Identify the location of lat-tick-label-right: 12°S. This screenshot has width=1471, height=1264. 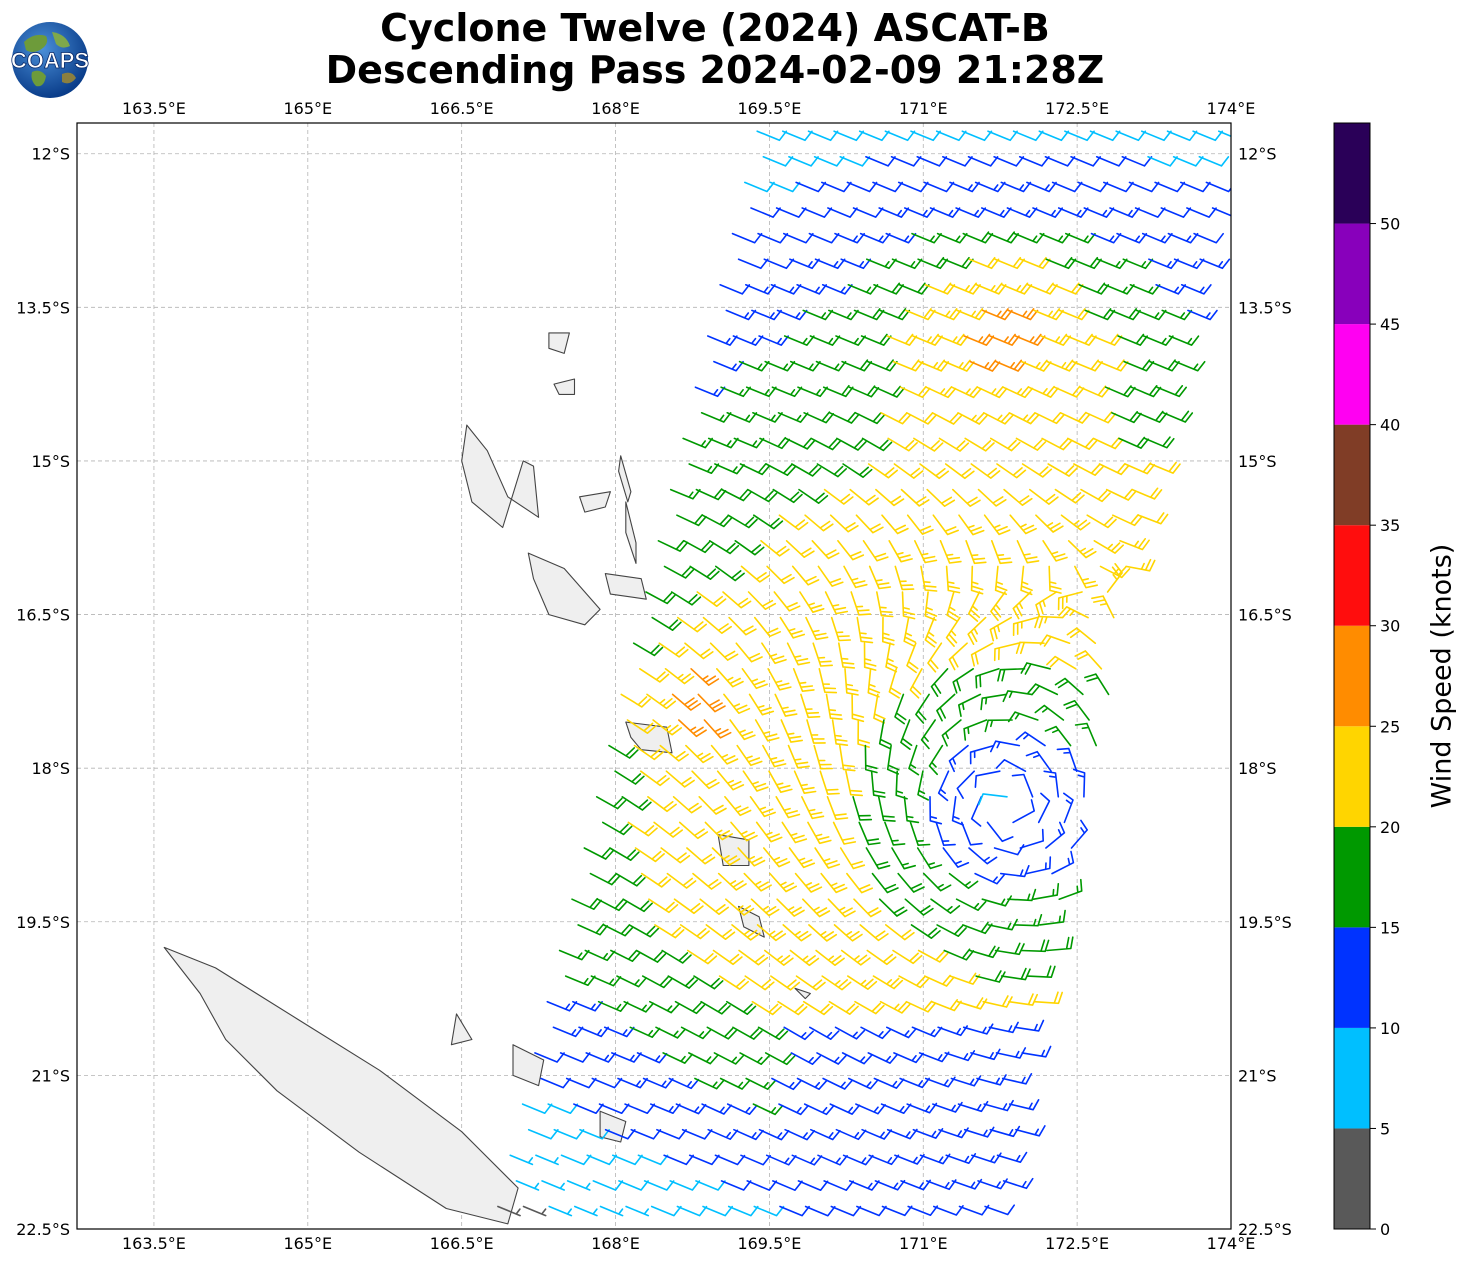
(1257, 154).